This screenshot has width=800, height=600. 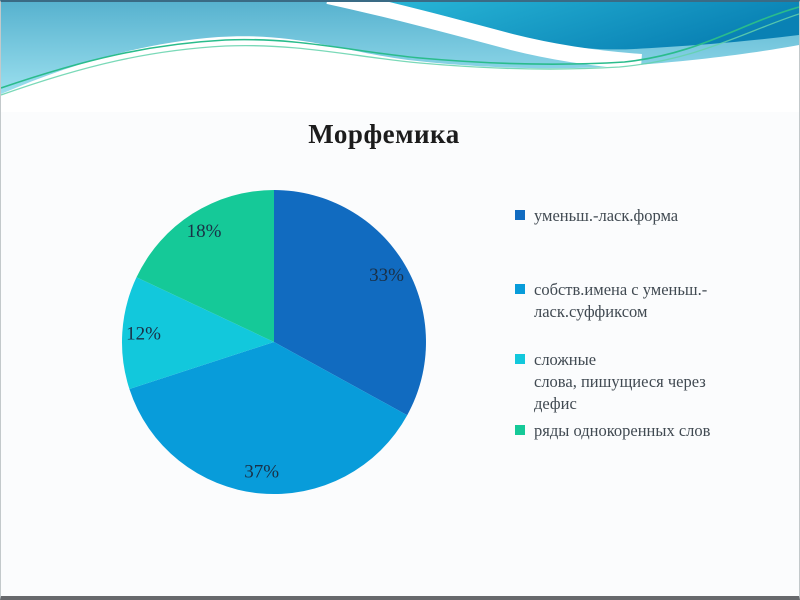 I want to click on legend-item-label: ряды однокоренных слов, so click(x=622, y=430).